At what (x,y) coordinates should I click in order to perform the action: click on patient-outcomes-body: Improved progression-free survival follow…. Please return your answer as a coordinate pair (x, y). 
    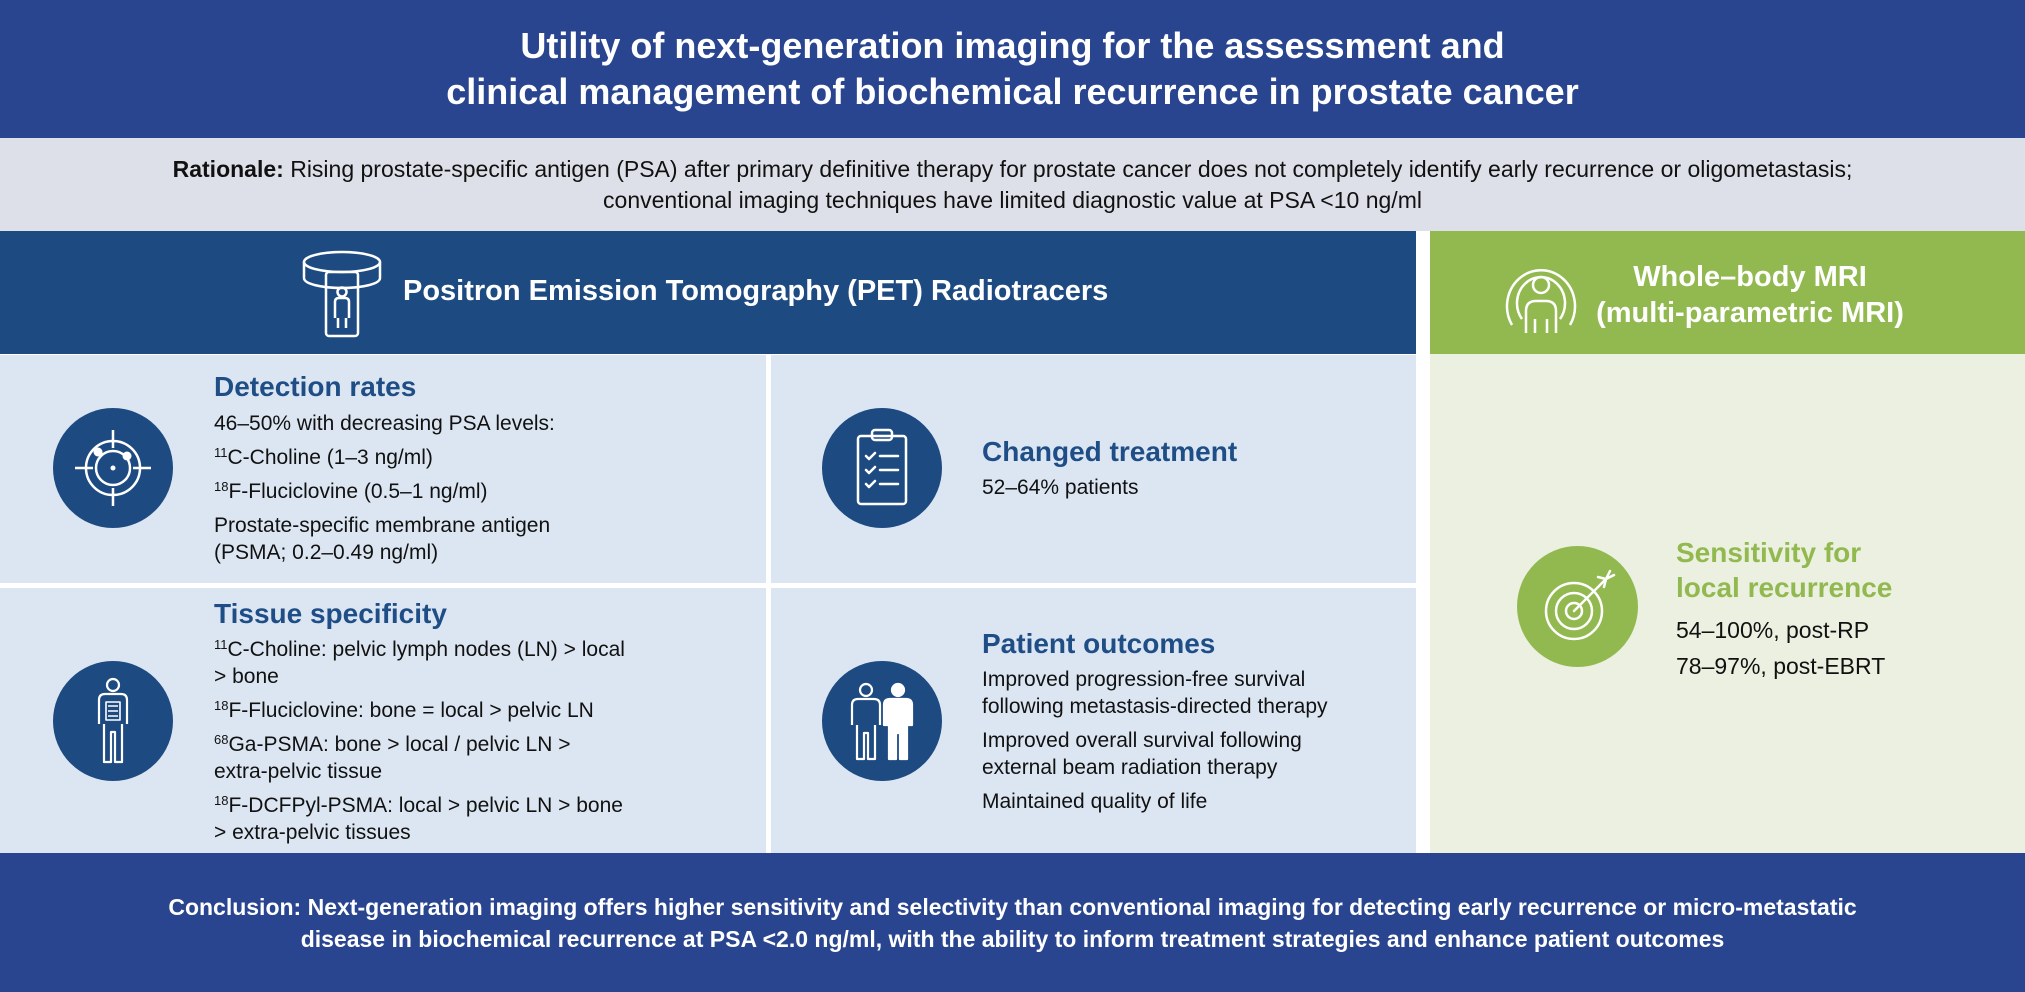
    Looking at the image, I should click on (1192, 744).